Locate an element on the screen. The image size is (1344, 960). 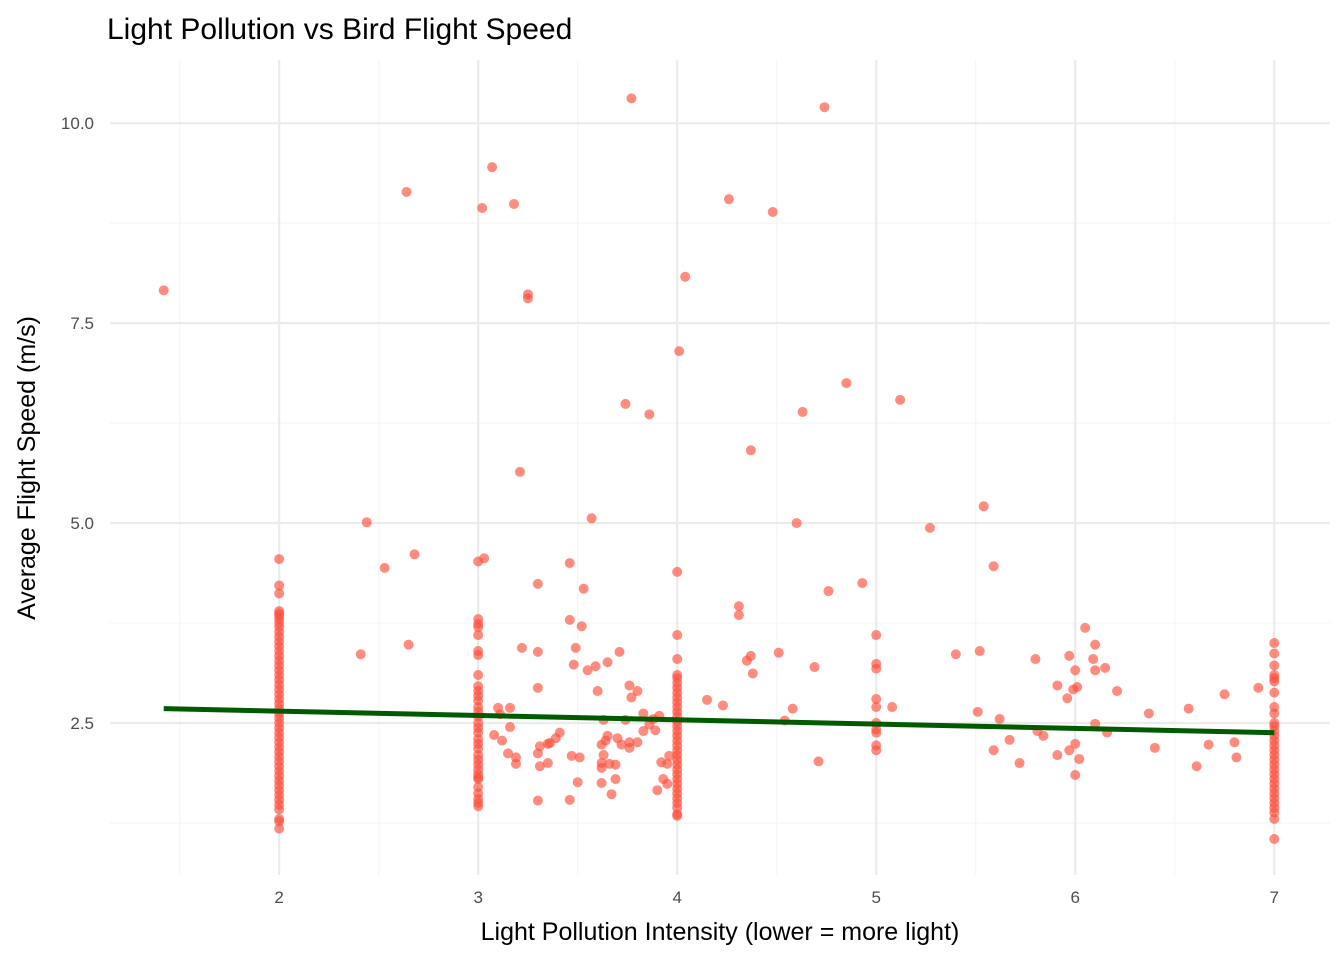
y-tick-label: 10.0 is located at coordinates (77, 123).